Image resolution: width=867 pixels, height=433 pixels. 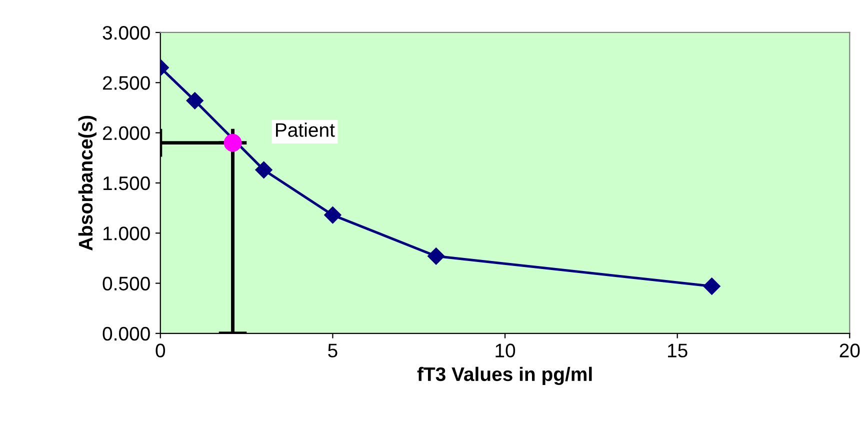 What do you see at coordinates (87, 183) in the screenshot?
I see `y-axis-title: Absorbance(s)` at bounding box center [87, 183].